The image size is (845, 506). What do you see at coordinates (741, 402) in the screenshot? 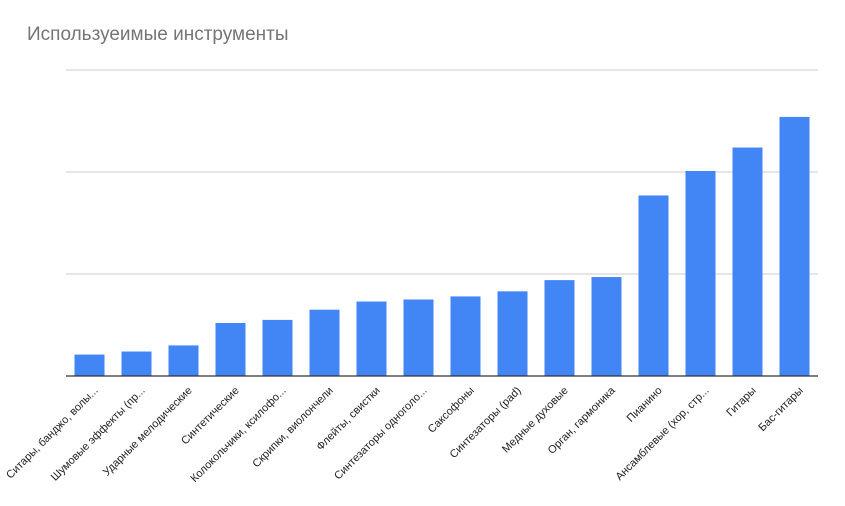
I see `x-tick-label: Гитары` at bounding box center [741, 402].